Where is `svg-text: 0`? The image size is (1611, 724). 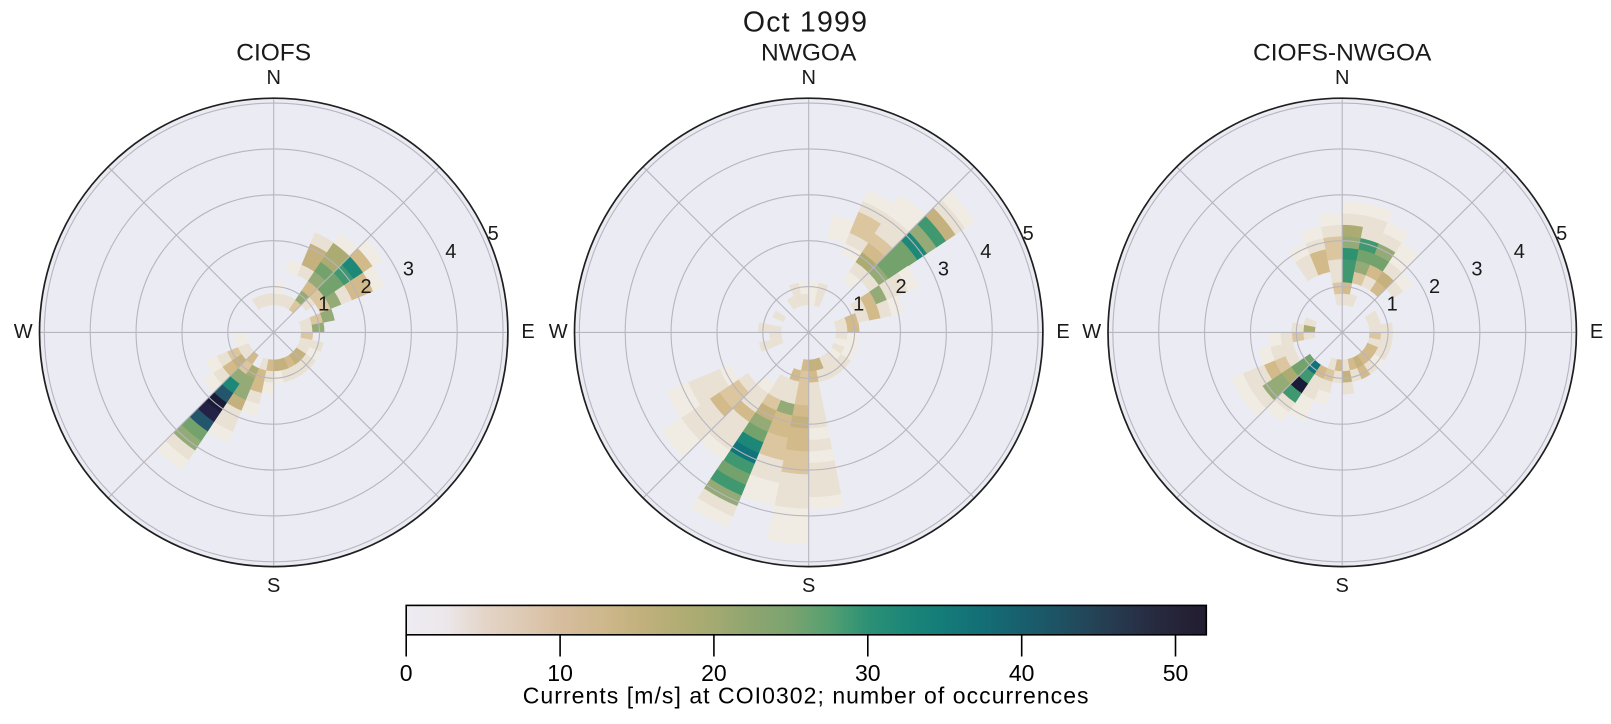
svg-text: 0 is located at coordinates (406, 673).